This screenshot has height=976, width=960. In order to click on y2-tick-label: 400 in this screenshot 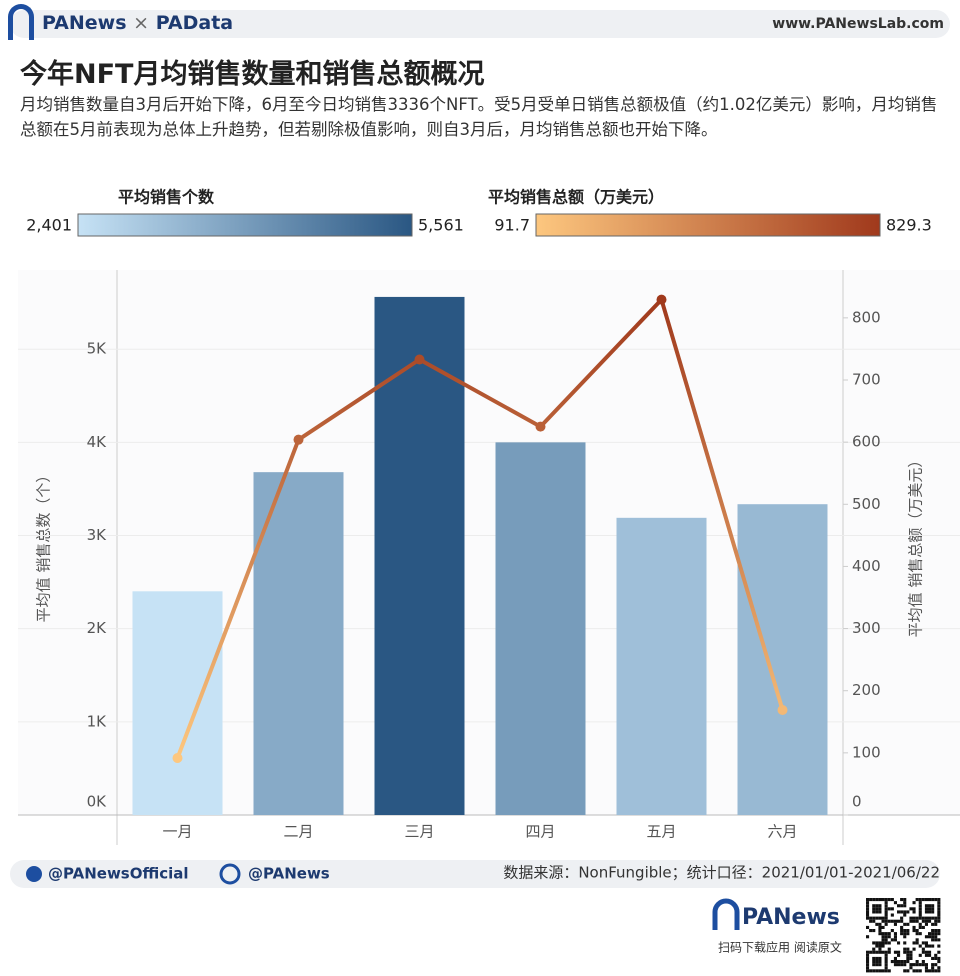, I will do `click(866, 566)`.